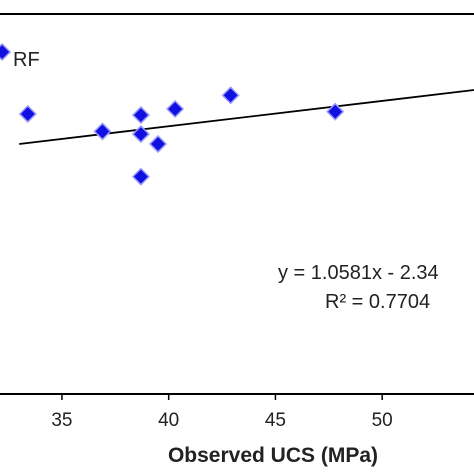 The height and width of the screenshot is (474, 474). Describe the element at coordinates (61, 420) in the screenshot. I see `x-tick-label: 35` at that location.